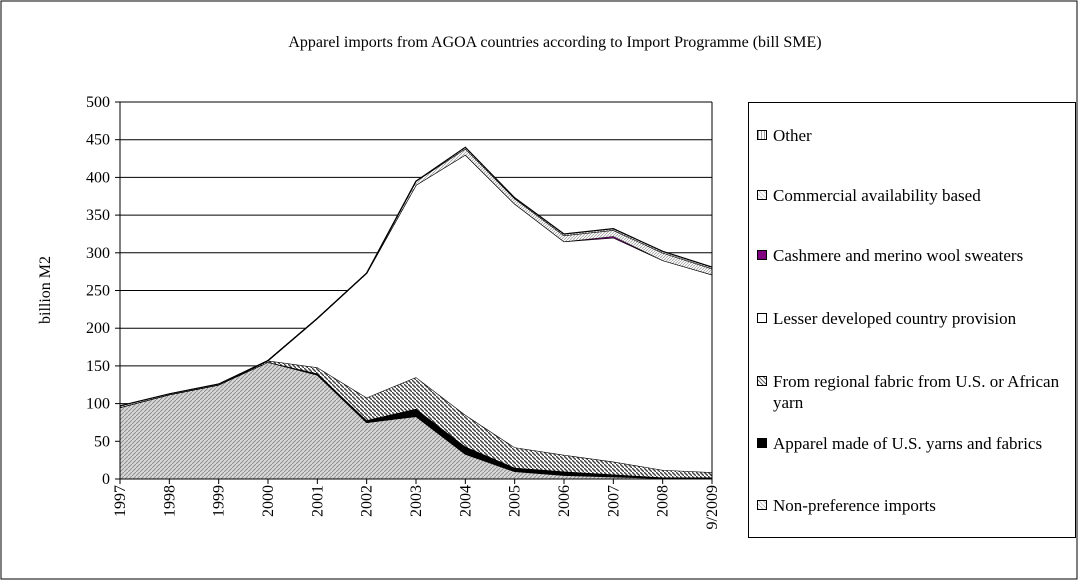 The image size is (1078, 580). What do you see at coordinates (367, 501) in the screenshot?
I see `x-tick-label: 2002` at bounding box center [367, 501].